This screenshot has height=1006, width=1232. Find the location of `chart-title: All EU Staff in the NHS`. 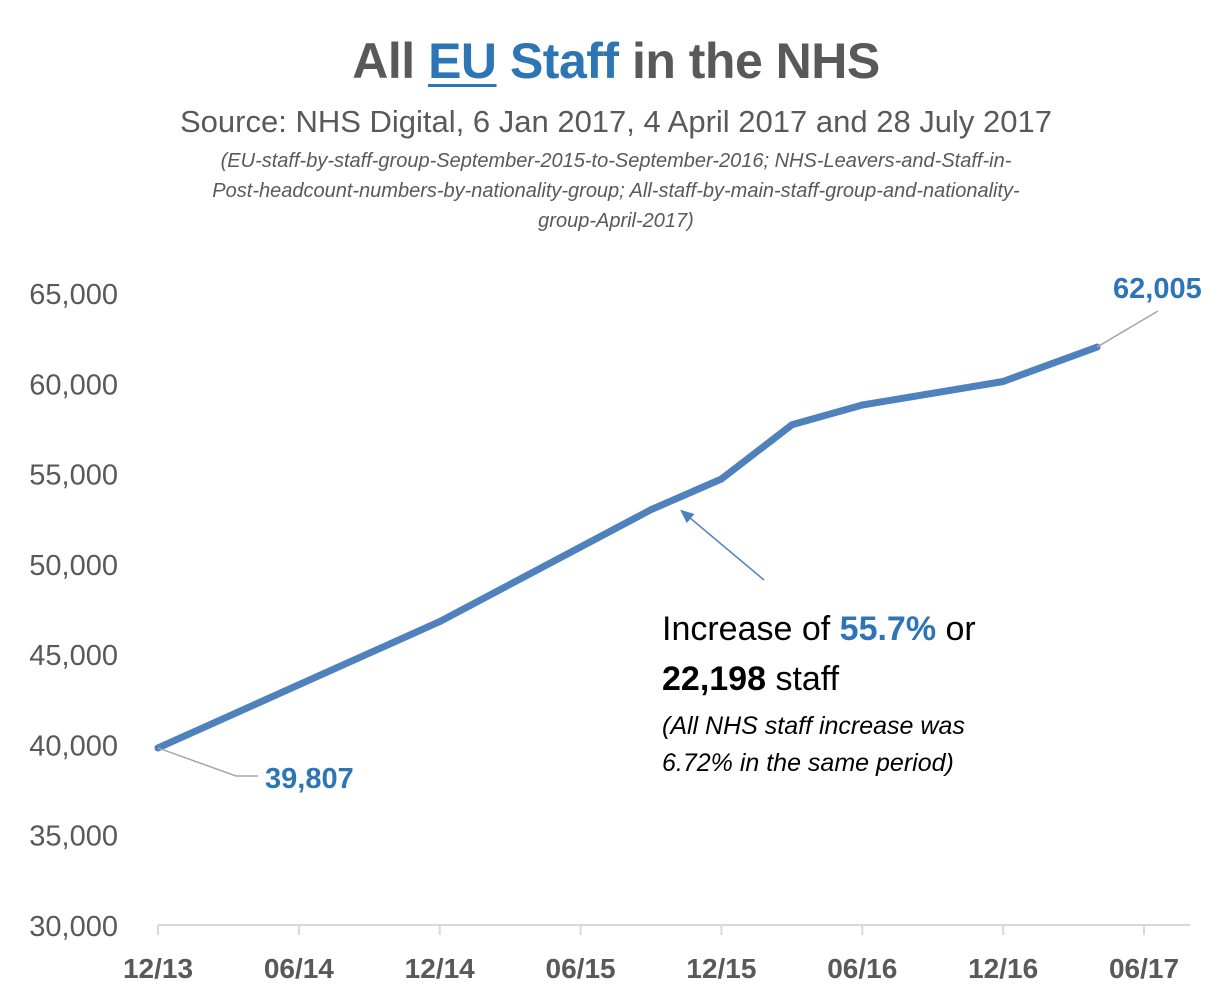

chart-title: All EU Staff in the NHS is located at coordinates (616, 61).